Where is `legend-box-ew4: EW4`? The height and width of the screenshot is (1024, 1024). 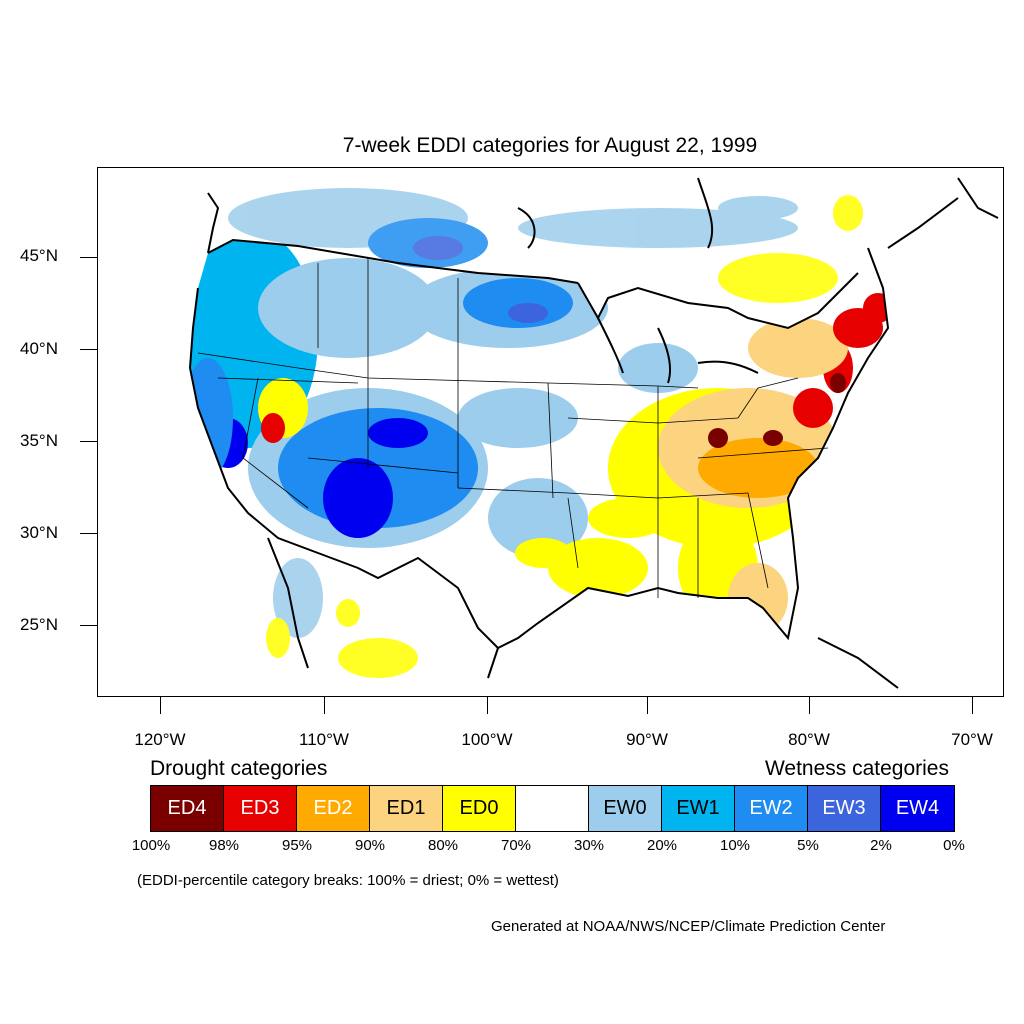
legend-box-ew4: EW4 is located at coordinates (917, 808).